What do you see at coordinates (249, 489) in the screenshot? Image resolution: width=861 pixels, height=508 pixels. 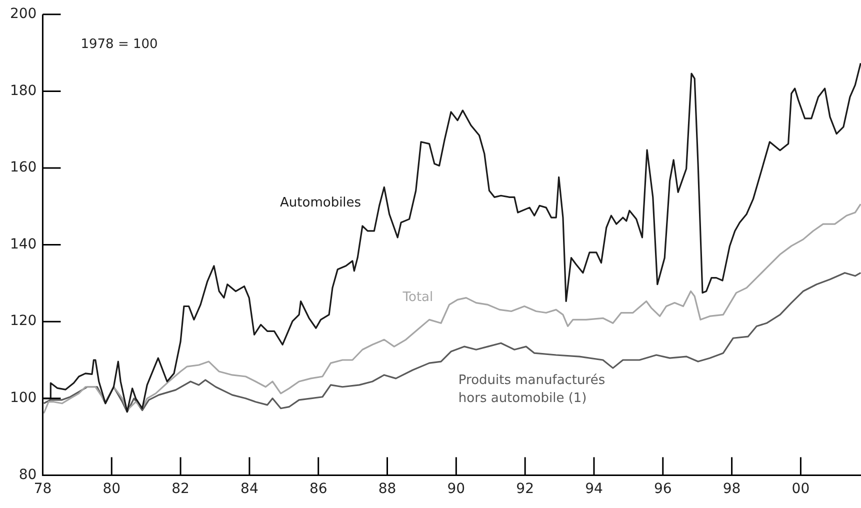 I see `x-tick-label: 84` at bounding box center [249, 489].